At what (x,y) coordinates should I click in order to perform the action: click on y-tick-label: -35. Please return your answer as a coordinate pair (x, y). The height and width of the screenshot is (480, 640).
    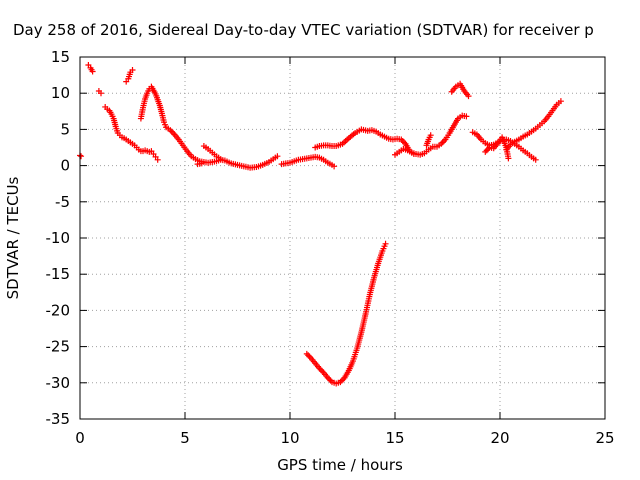
    Looking at the image, I should click on (58, 419).